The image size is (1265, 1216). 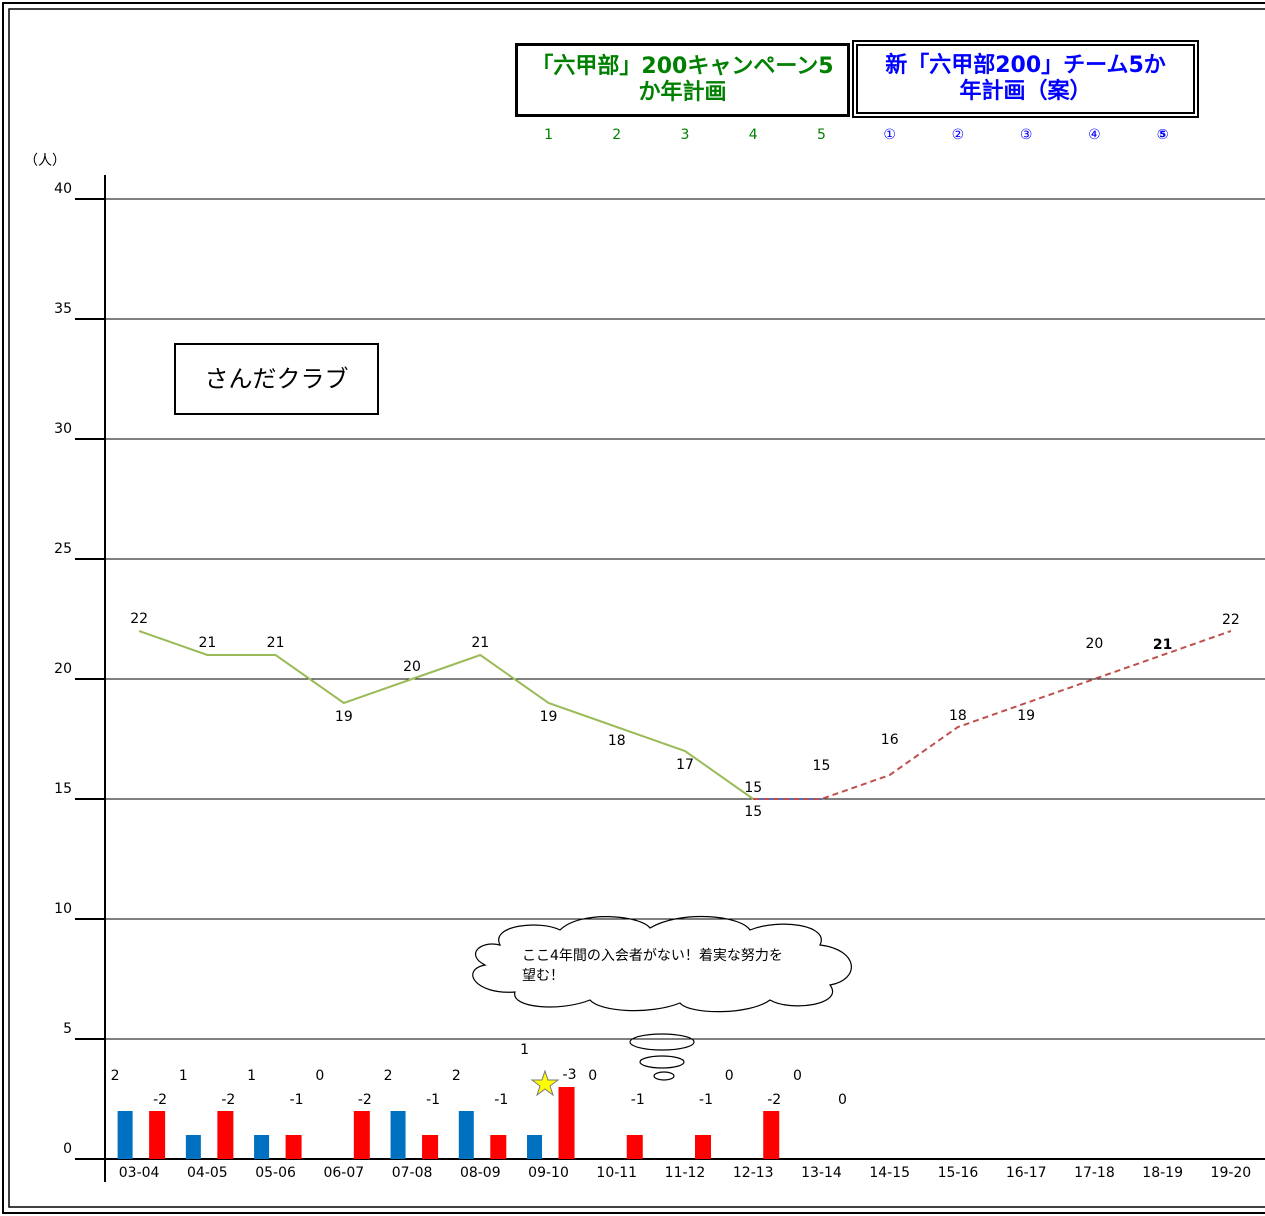 I want to click on data-label: 16, so click(x=890, y=740).